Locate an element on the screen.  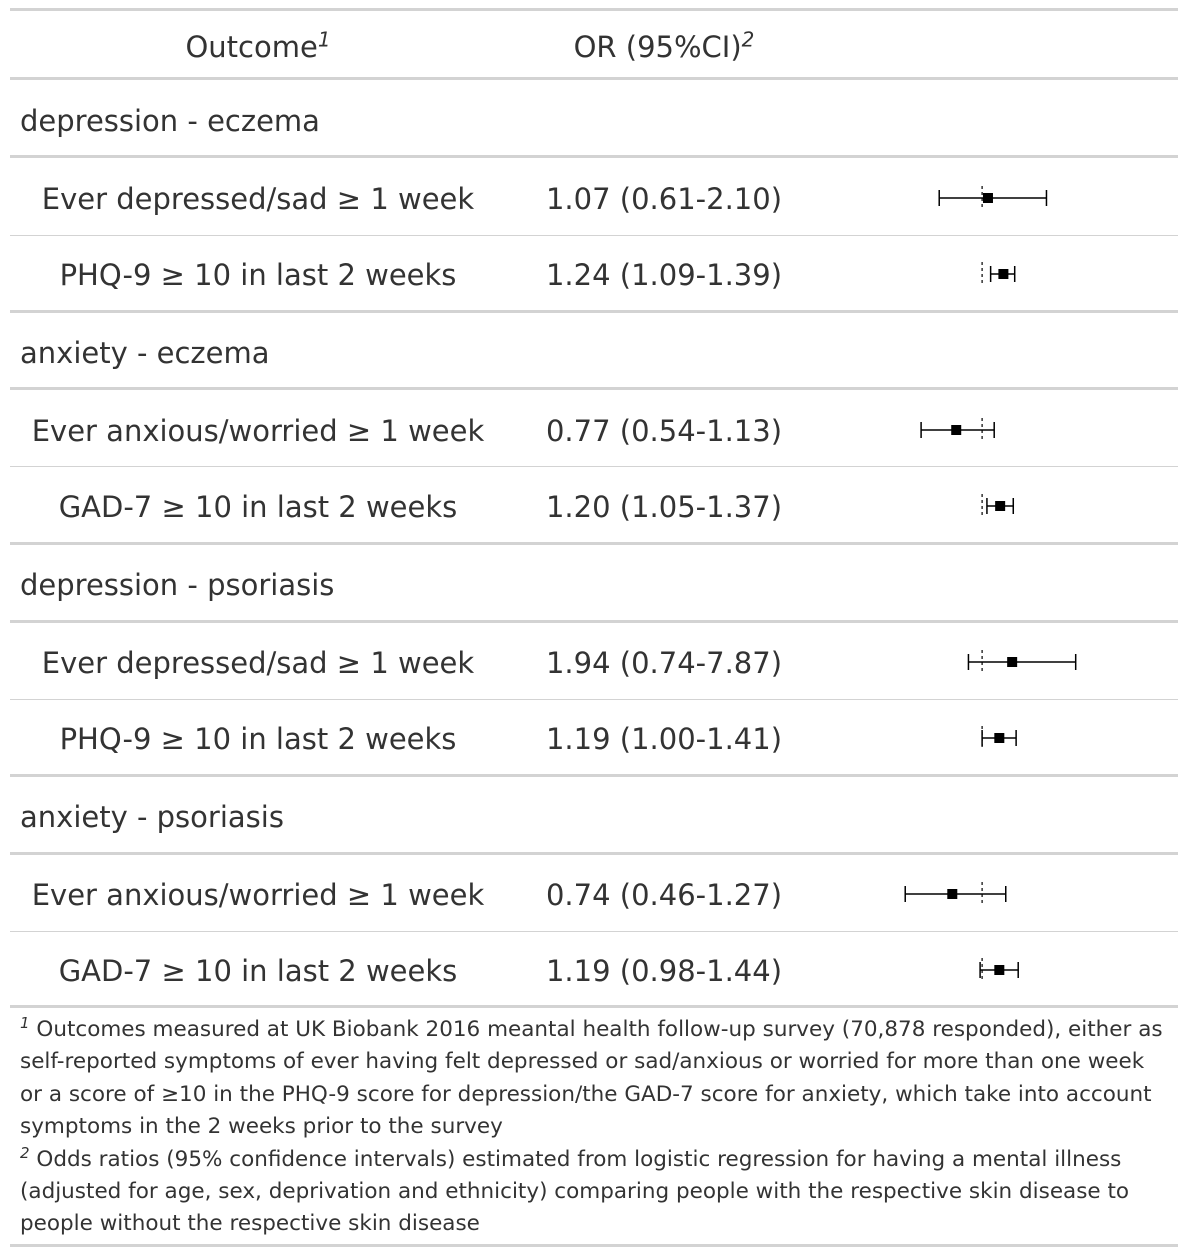
group-label: depression - eczema is located at coordinates (170, 121).